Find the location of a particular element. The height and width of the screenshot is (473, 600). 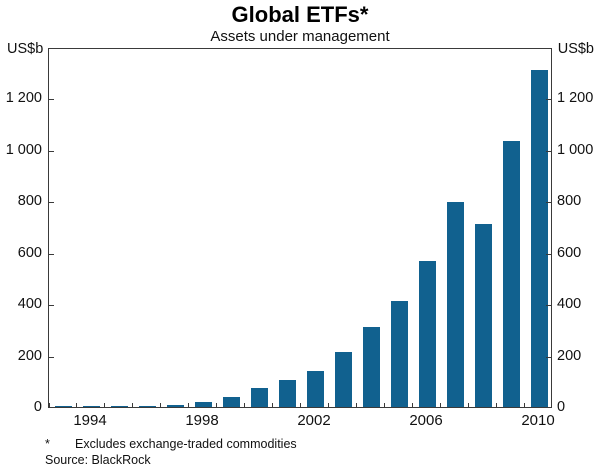

source-note: Source: BlackRock is located at coordinates (98, 460).